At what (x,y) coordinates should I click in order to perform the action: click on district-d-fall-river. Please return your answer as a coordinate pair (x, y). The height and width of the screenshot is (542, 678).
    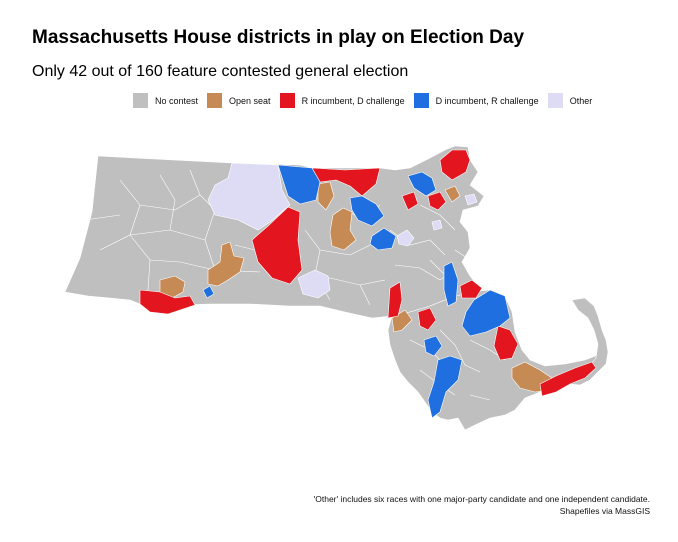
    Looking at the image, I should click on (445, 387).